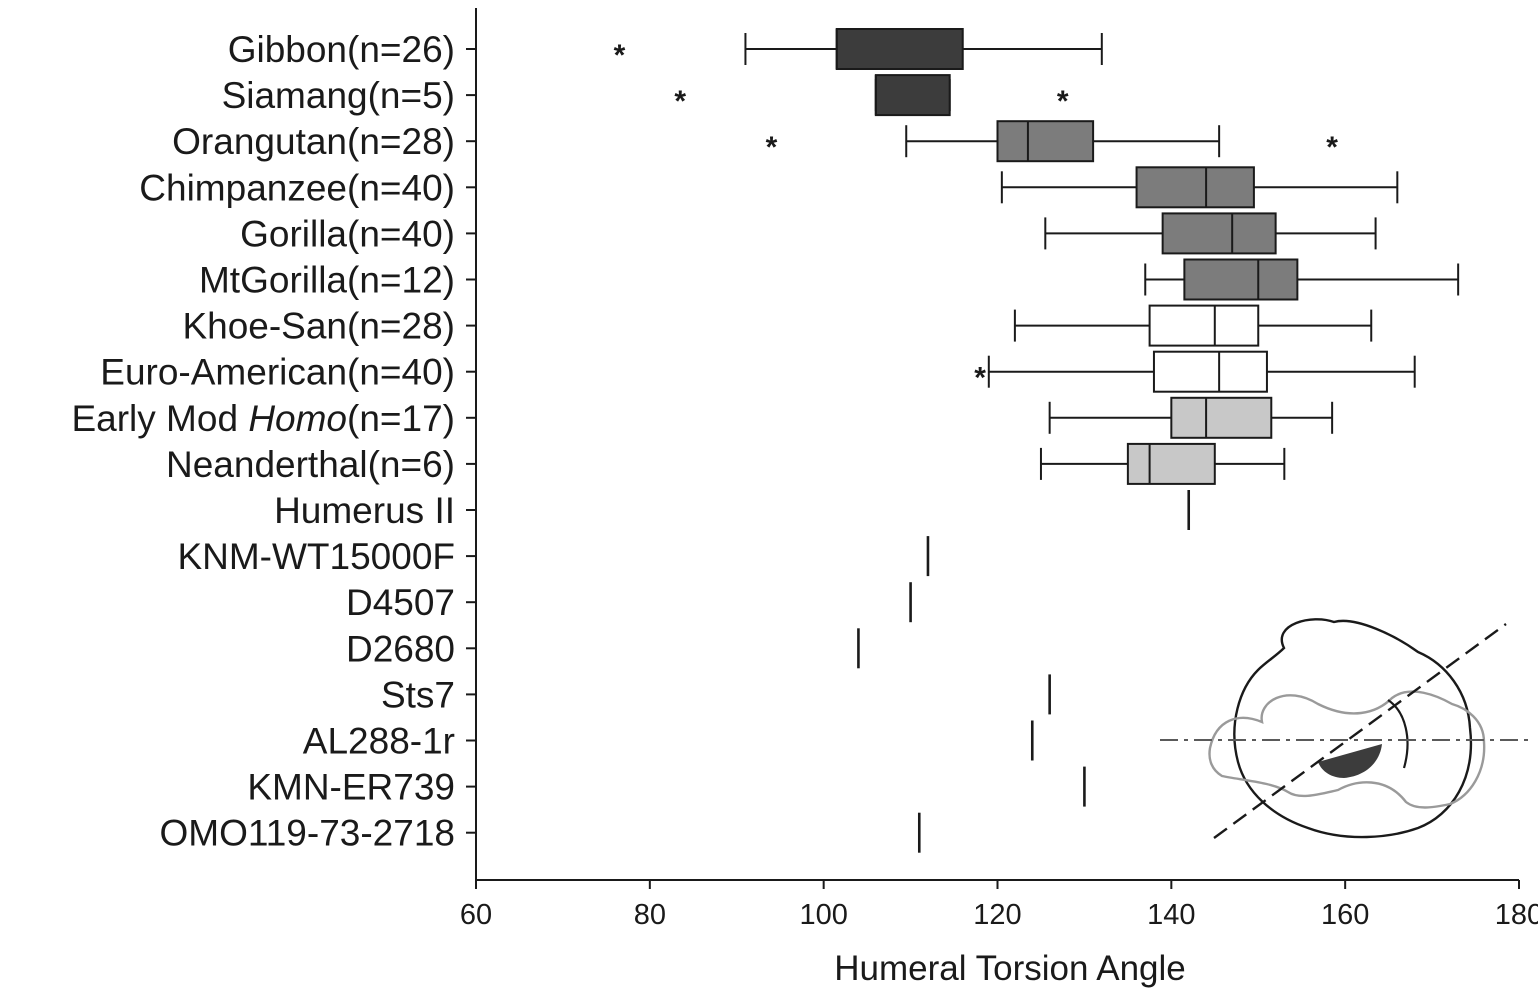 This screenshot has height=991, width=1538. Describe the element at coordinates (418, 694) in the screenshot. I see `row-label-sts7: Sts7` at that location.